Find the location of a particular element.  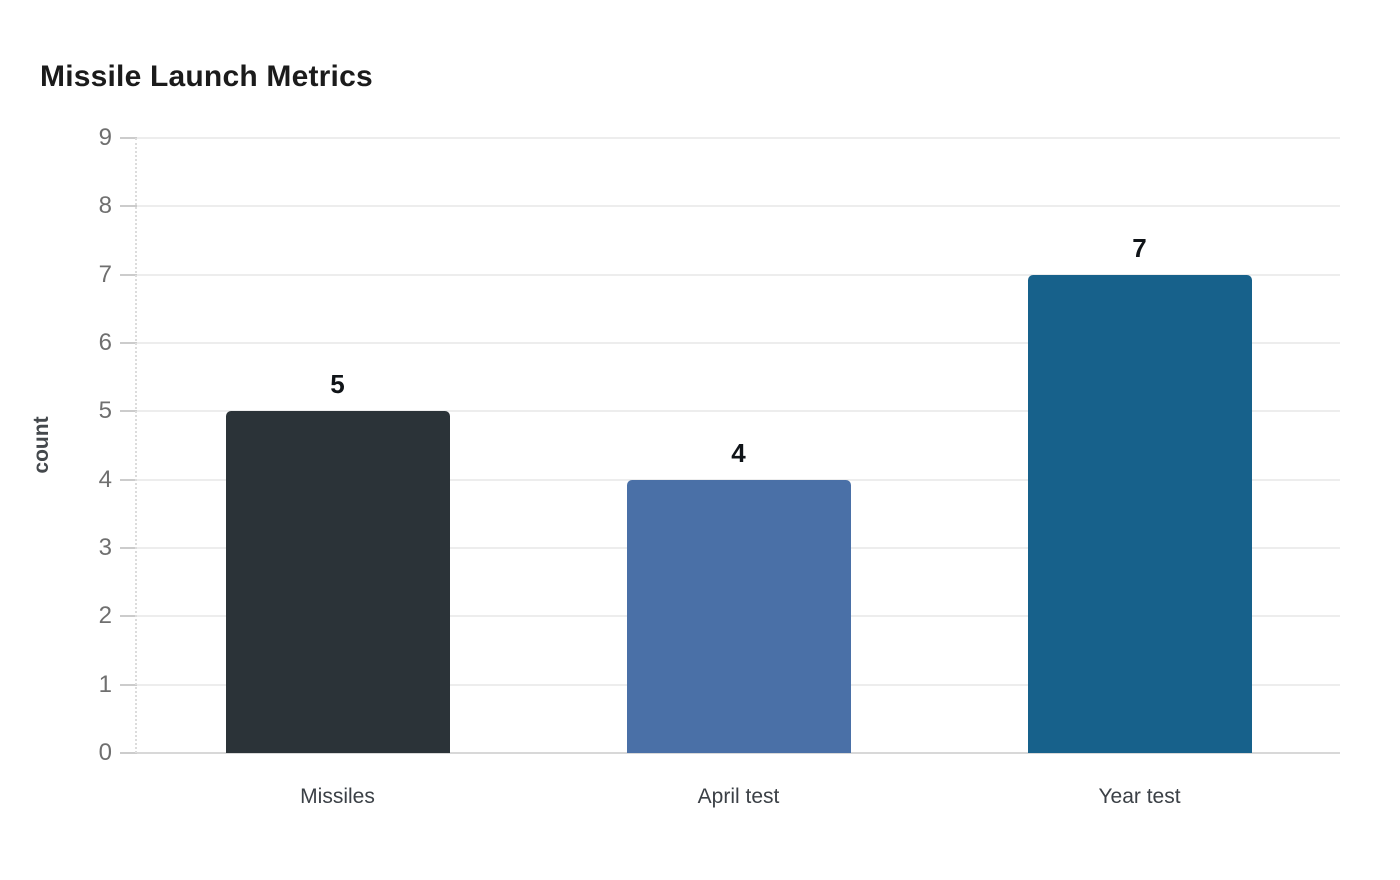

gridline-y5 is located at coordinates (738, 411).